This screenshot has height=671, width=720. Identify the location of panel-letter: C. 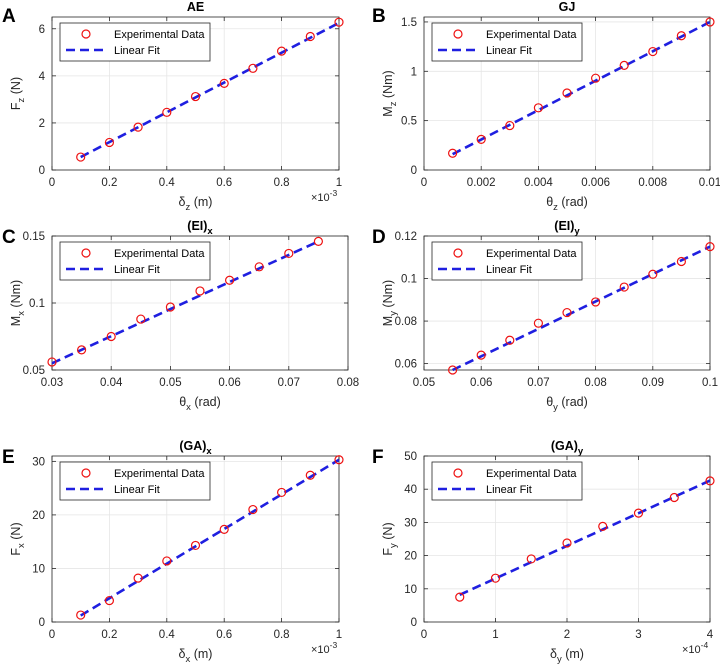
(9, 237).